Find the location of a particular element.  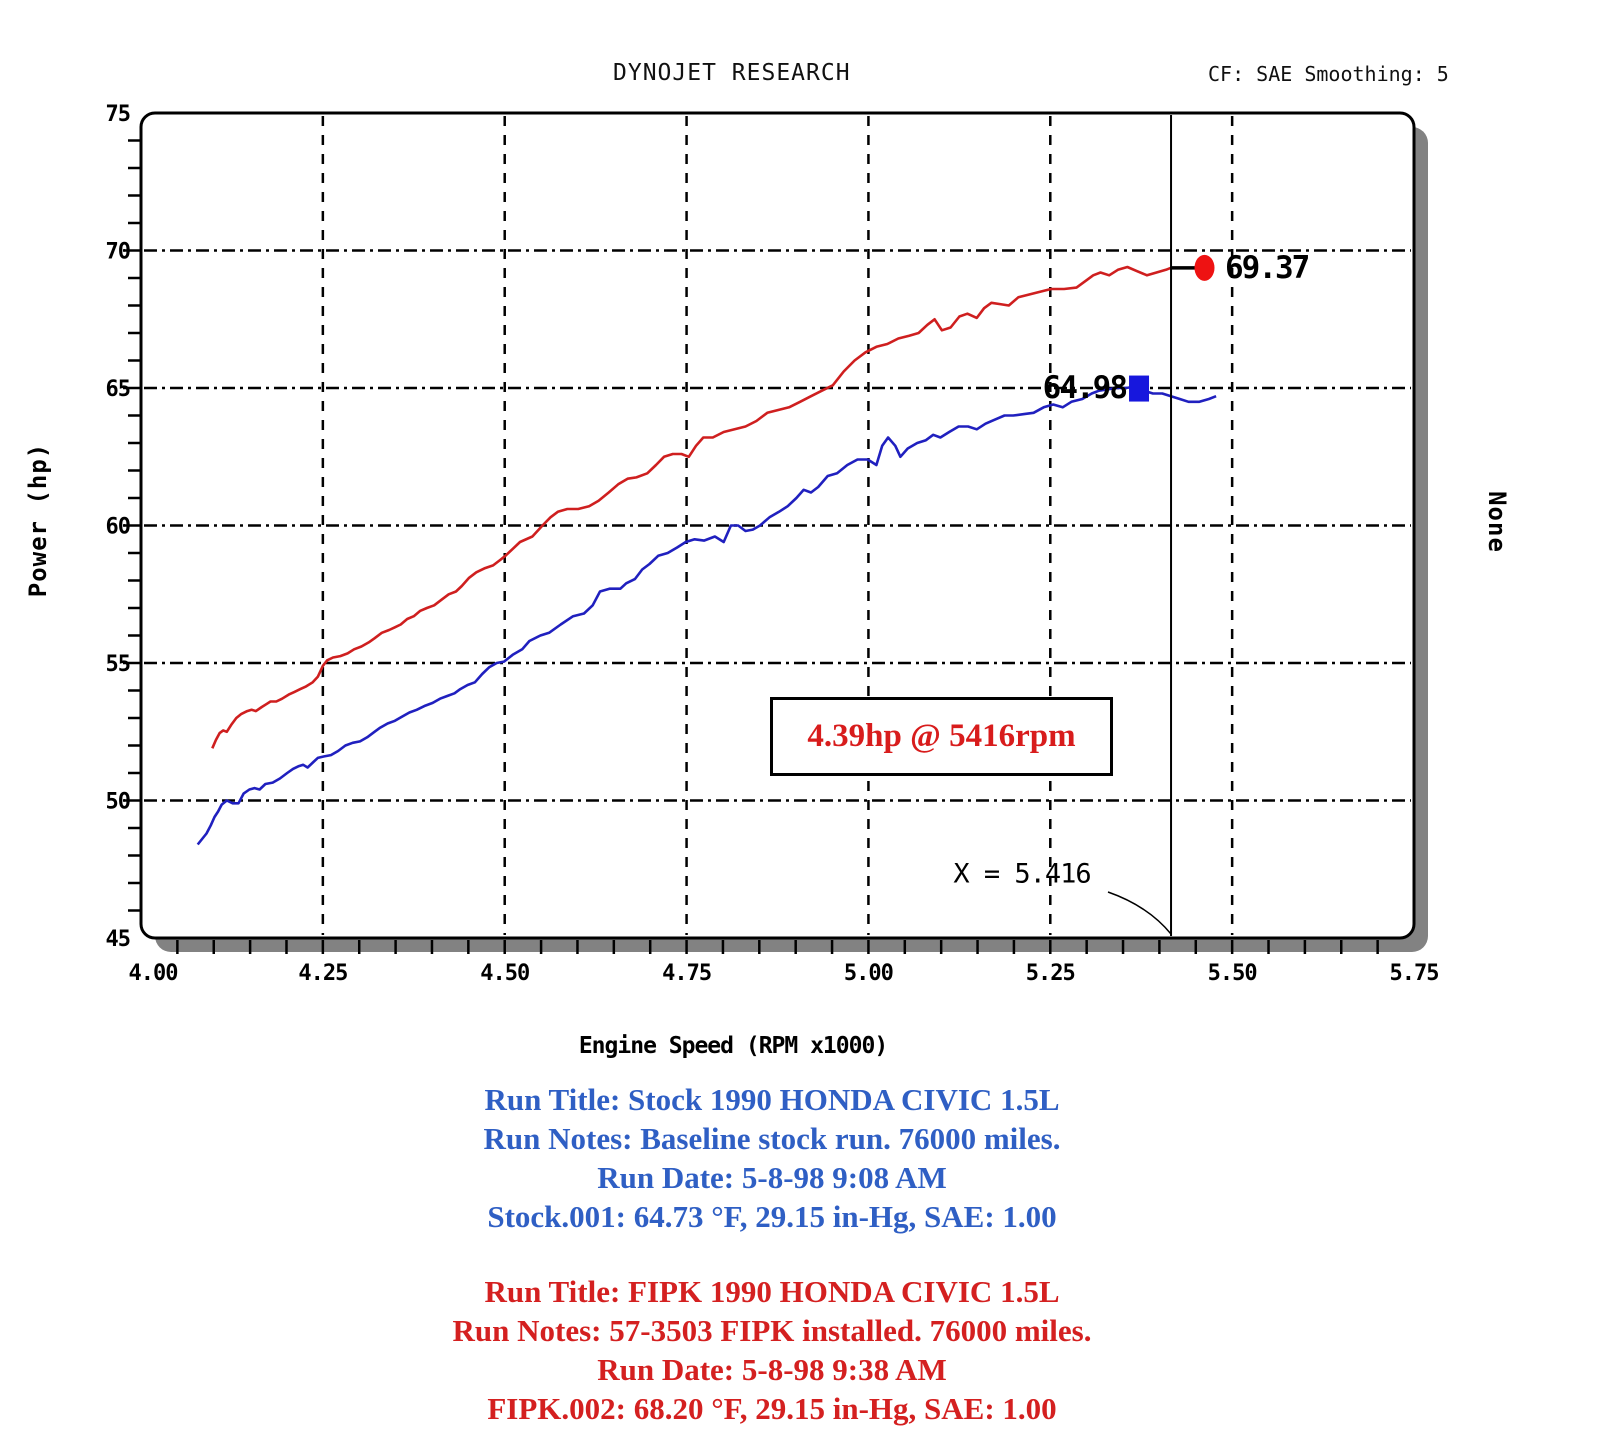

x-tick-label: 5.00 is located at coordinates (868, 973).